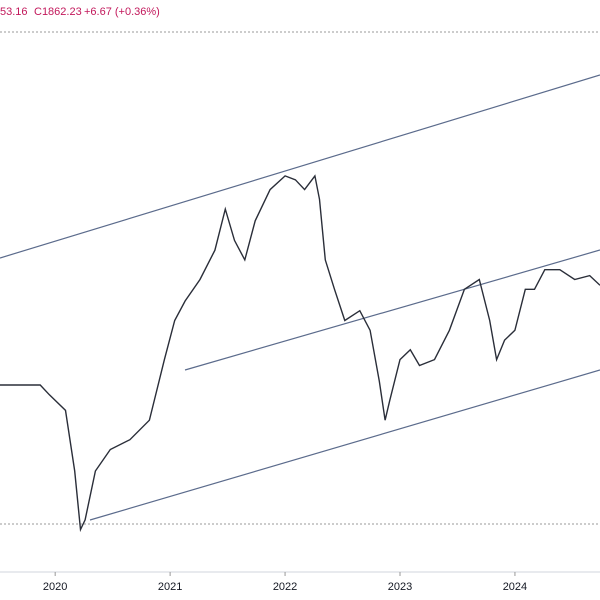 Image resolution: width=600 pixels, height=600 pixels. I want to click on x-tick-label: 2024, so click(515, 587).